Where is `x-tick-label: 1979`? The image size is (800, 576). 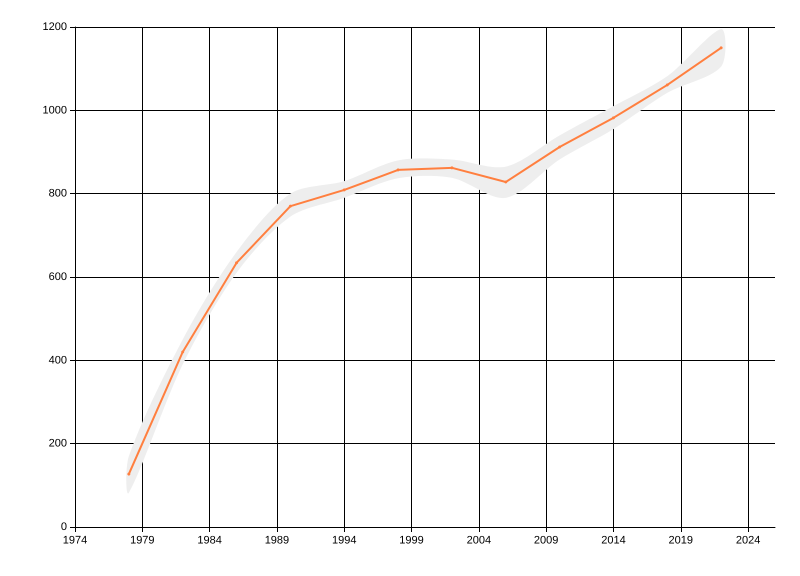 x-tick-label: 1979 is located at coordinates (142, 540).